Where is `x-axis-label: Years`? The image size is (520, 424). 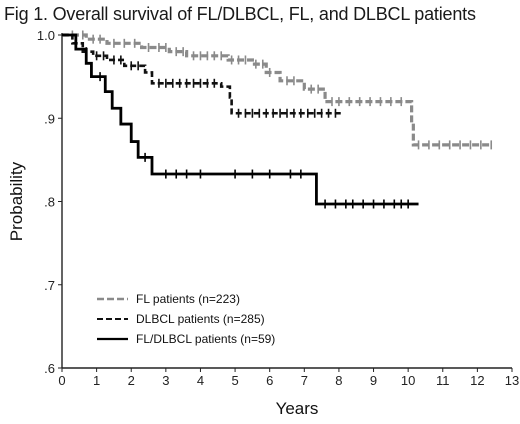
x-axis-label: Years is located at coordinates (297, 408).